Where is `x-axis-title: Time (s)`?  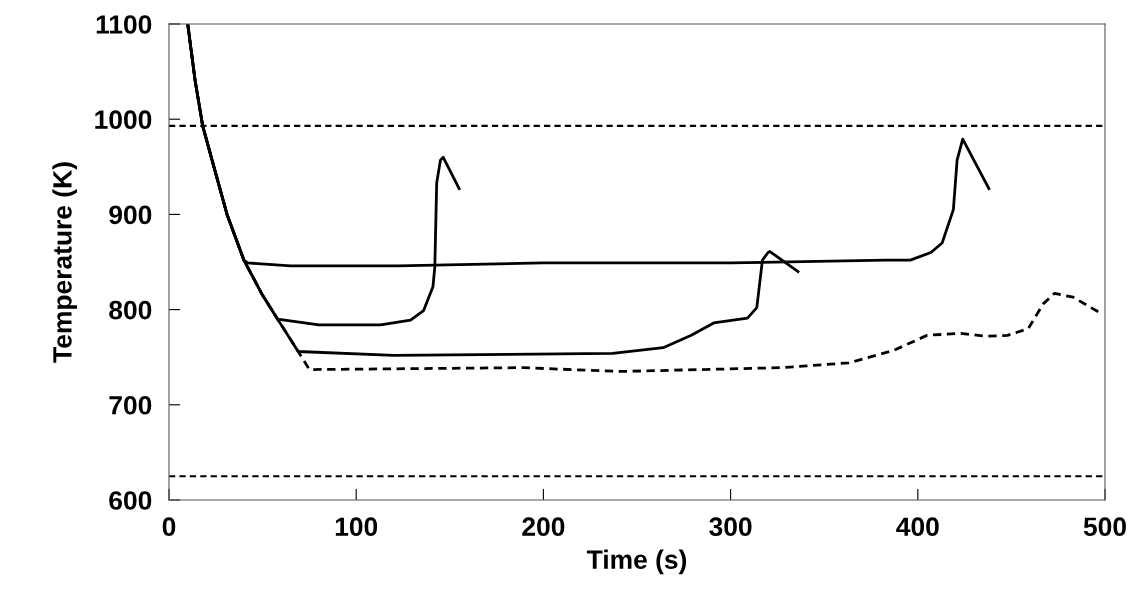 x-axis-title: Time (s) is located at coordinates (636, 562).